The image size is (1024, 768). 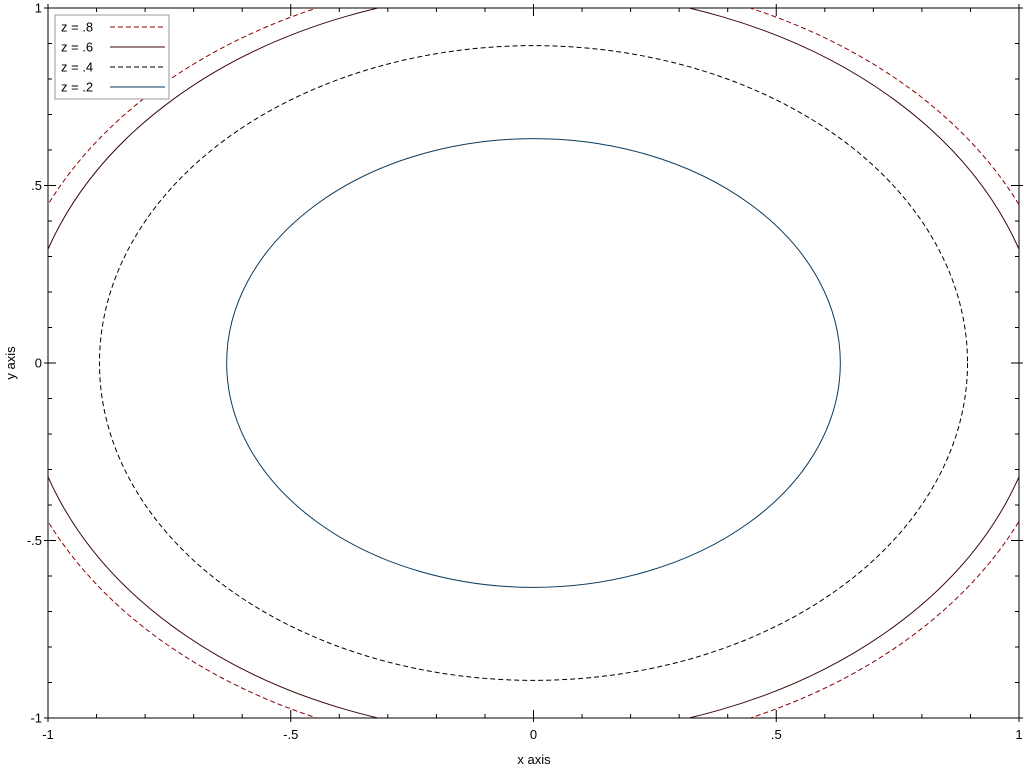 I want to click on y-axis-title: y axis, so click(x=10, y=363).